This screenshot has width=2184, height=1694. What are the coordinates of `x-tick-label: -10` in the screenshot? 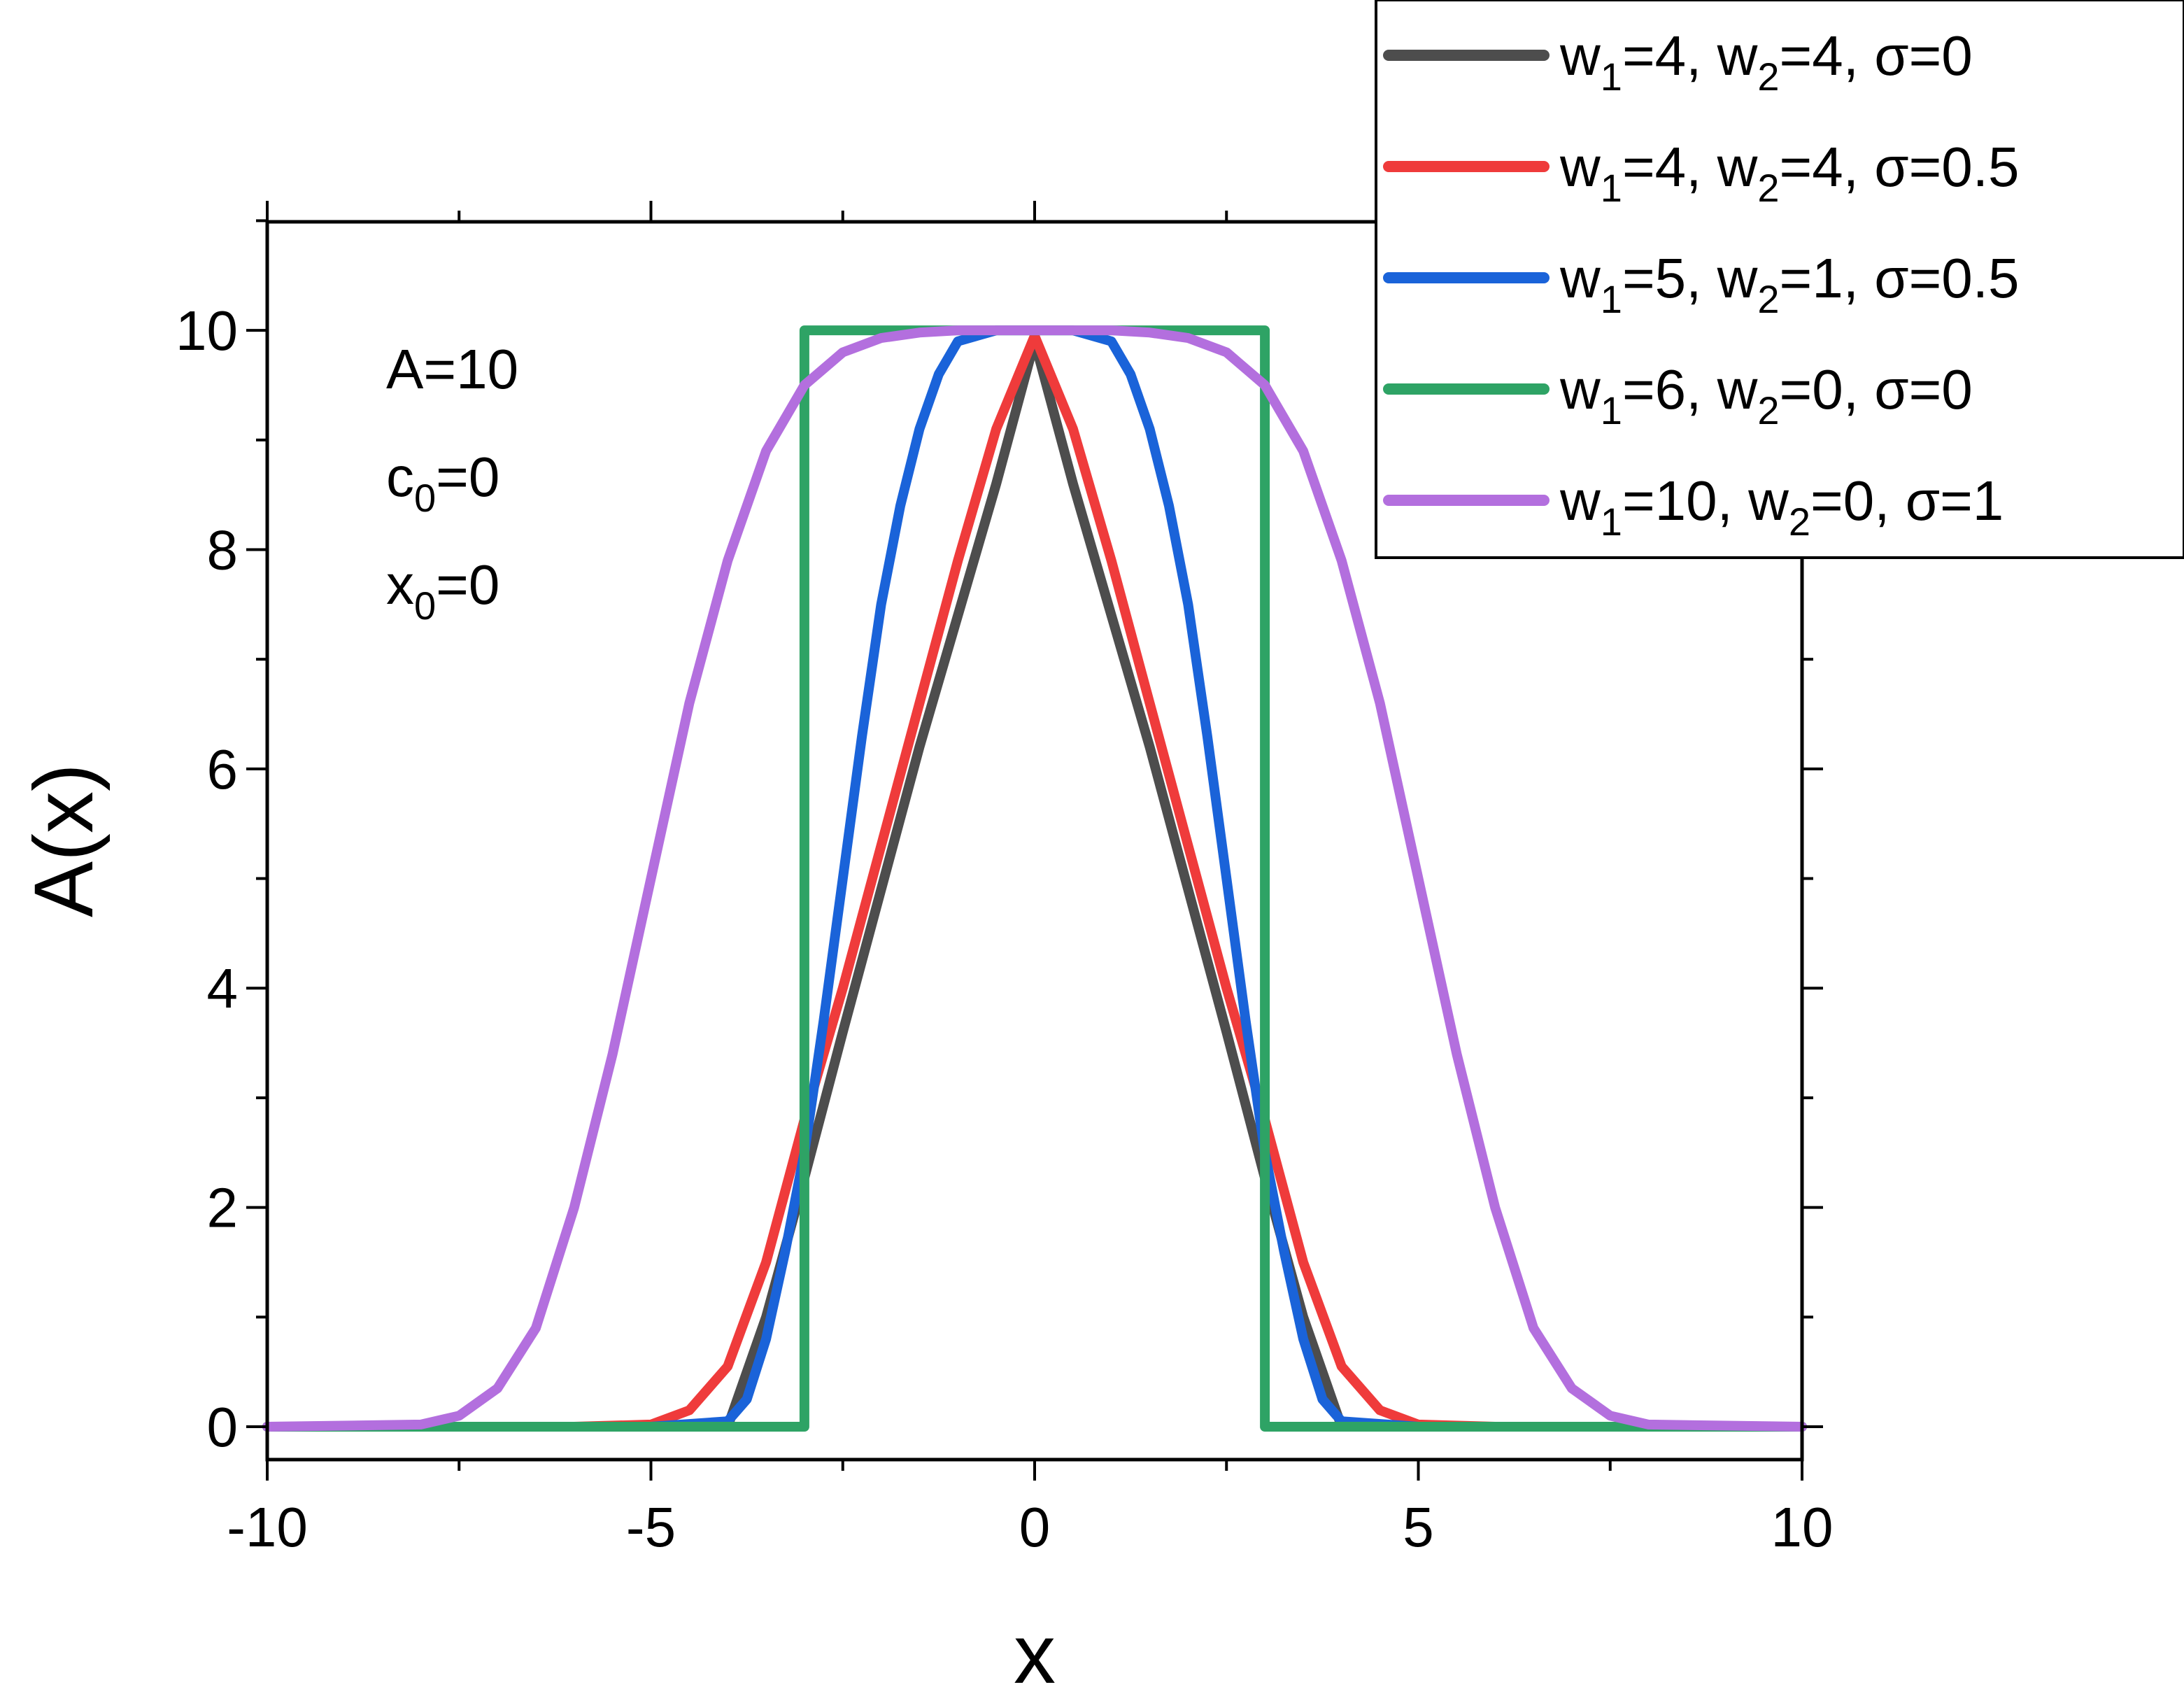 It's located at (267, 1527).